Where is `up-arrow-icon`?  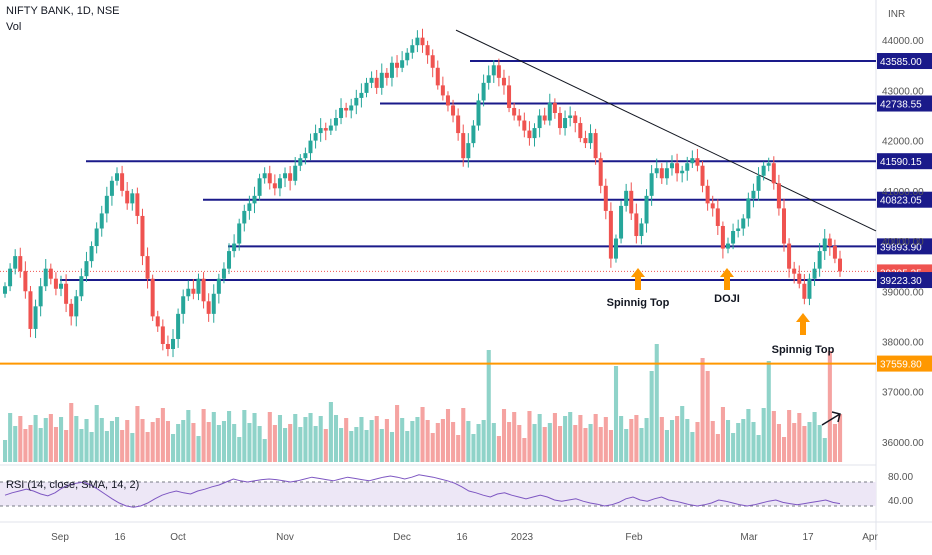
up-arrow-icon is located at coordinates (727, 279).